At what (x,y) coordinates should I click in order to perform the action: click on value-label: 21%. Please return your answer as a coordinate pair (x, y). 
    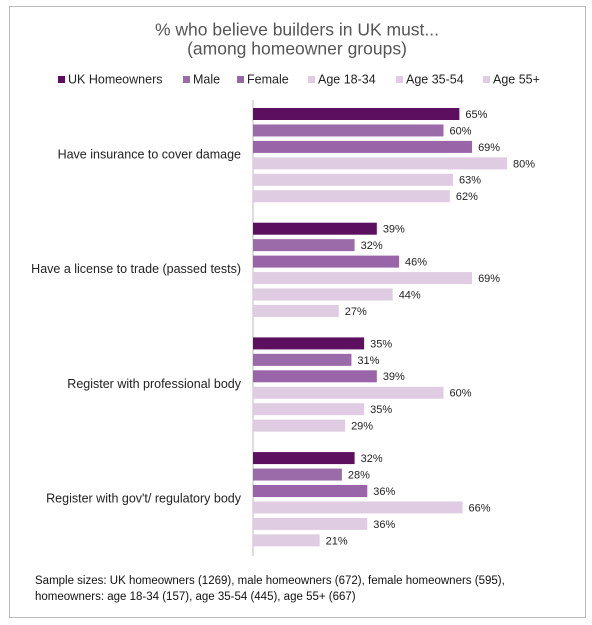
    Looking at the image, I should click on (337, 541).